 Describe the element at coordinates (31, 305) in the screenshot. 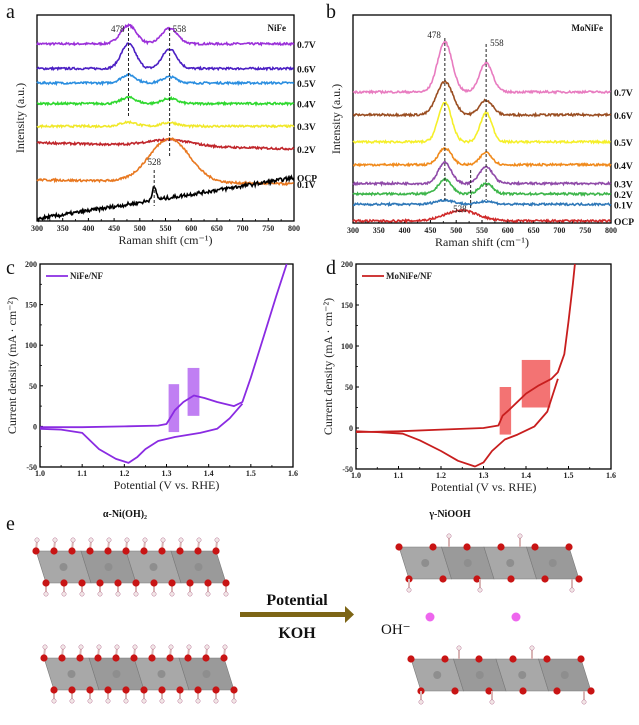

I see `y-tick-label: 150` at that location.